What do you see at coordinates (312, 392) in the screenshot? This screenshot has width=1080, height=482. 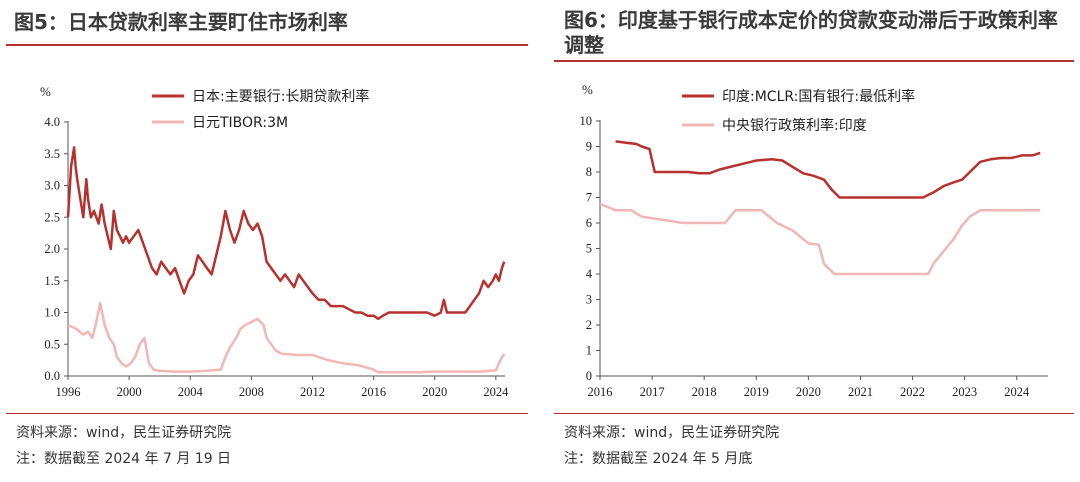 I see `x-tick-label: 2012` at bounding box center [312, 392].